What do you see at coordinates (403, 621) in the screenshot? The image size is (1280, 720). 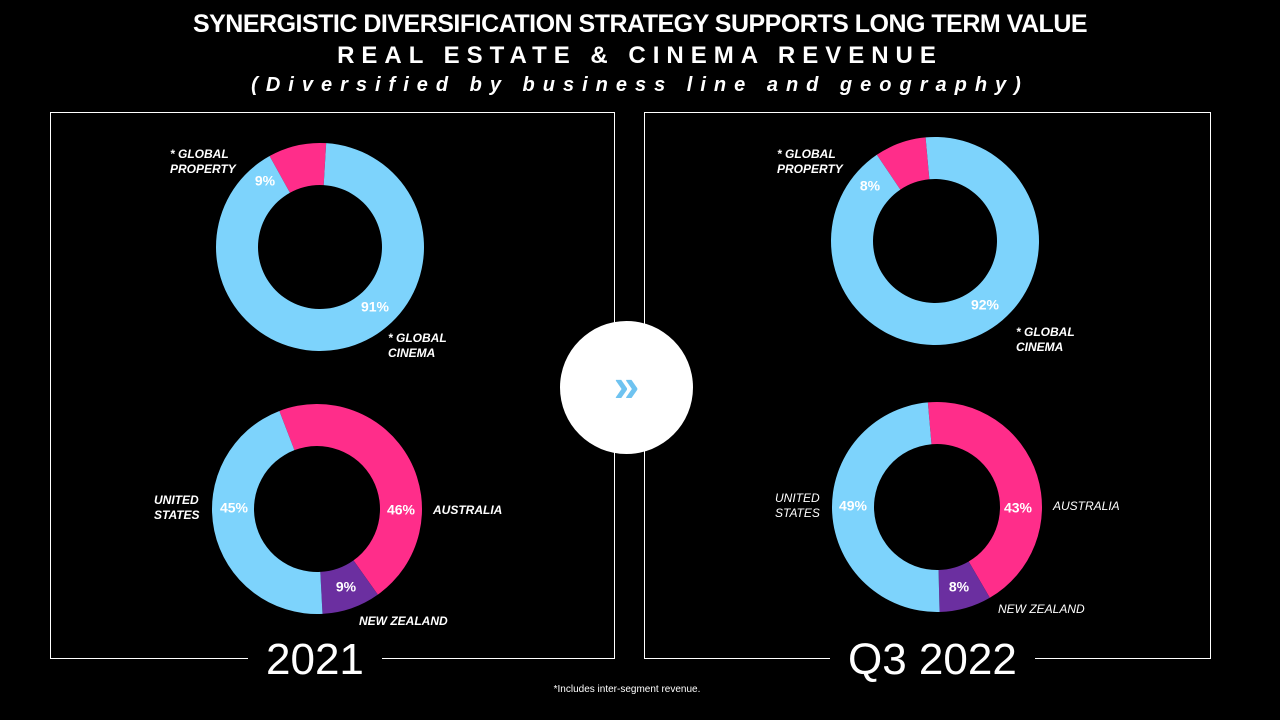 I see `label-new-zealand-2021: NEW ZEALAND` at bounding box center [403, 621].